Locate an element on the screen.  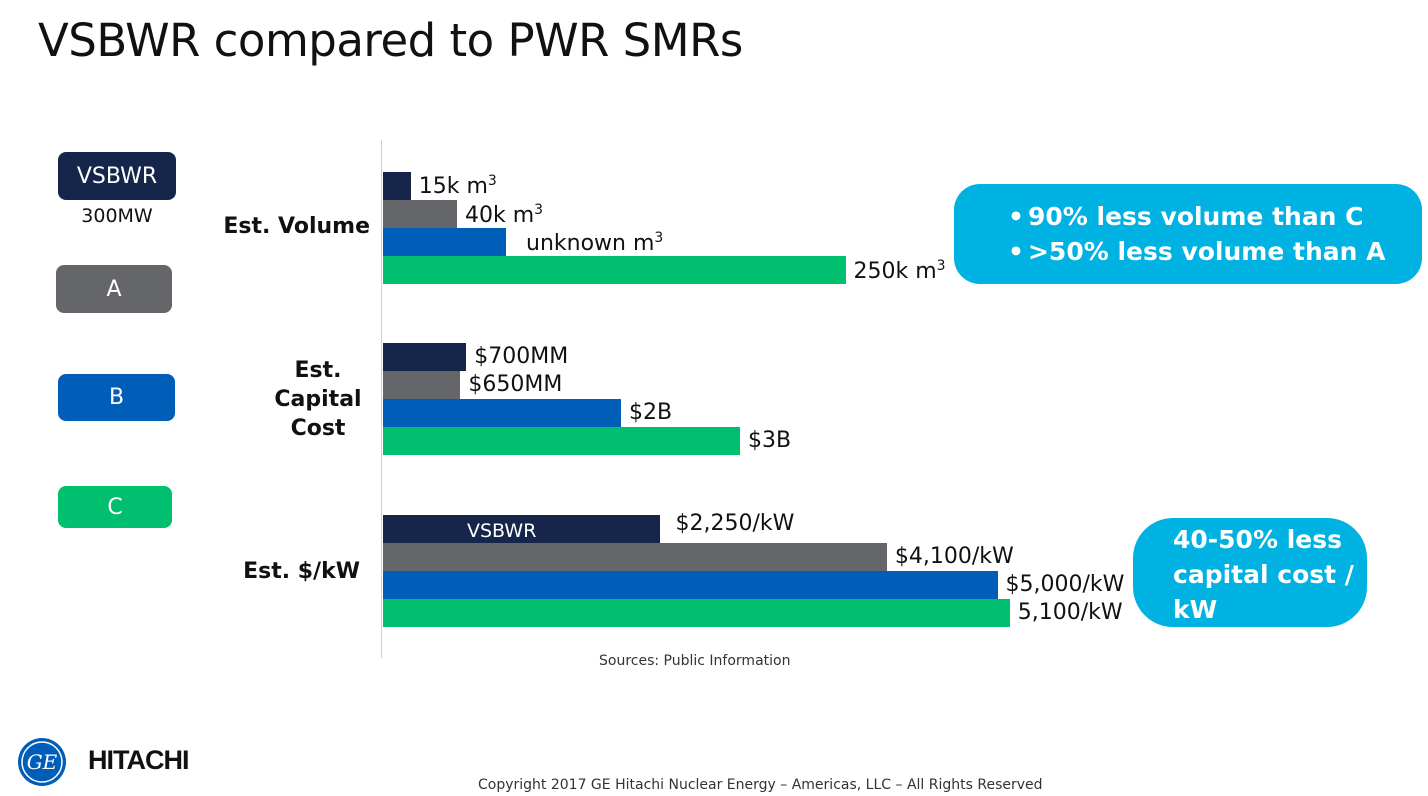
legend-sublabel-vsbwr: 300MW is located at coordinates (117, 216).